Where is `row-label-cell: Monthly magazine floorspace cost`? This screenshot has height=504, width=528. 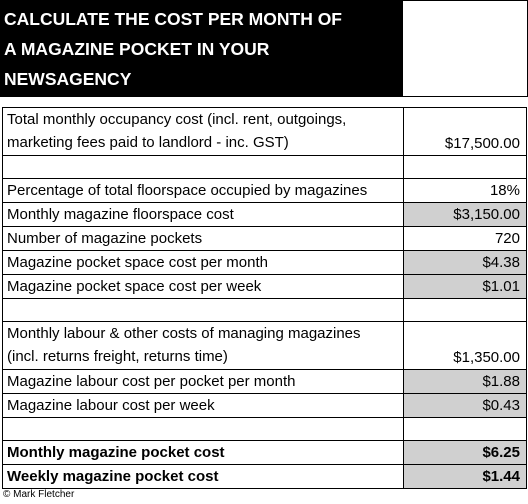
row-label-cell: Monthly magazine floorspace cost is located at coordinates (203, 214).